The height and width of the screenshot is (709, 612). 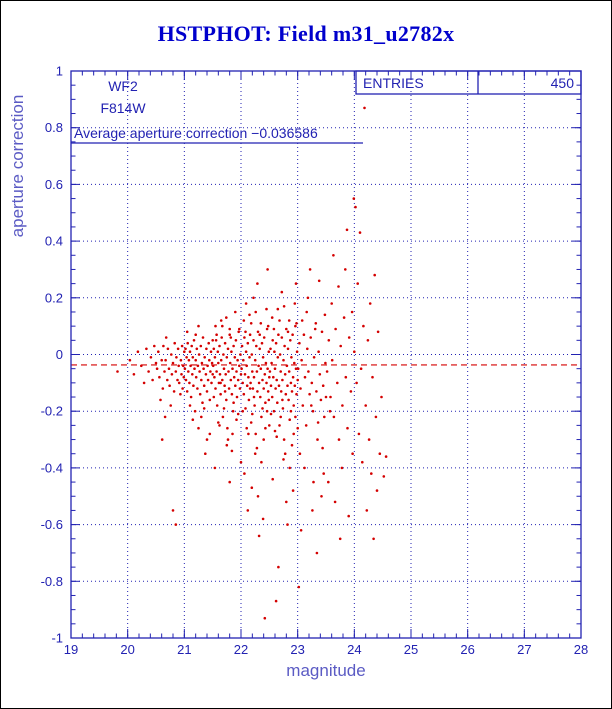 I want to click on x-tick-label: 22, so click(x=241, y=649).